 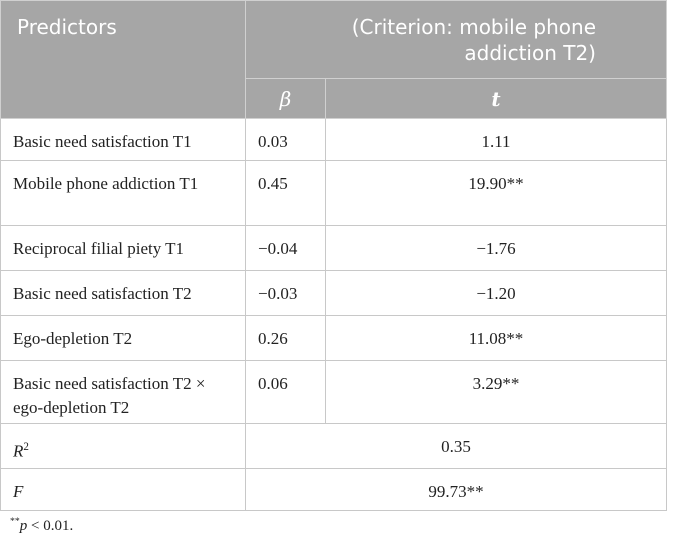 I want to click on footnote-stars: **, so click(x=15, y=521).